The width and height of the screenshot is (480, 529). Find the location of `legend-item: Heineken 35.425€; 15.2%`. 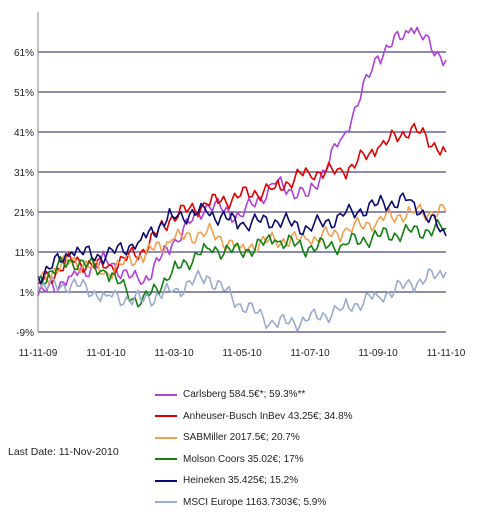

legend-item: Heineken 35.425€; 15.2% is located at coordinates (315, 481).